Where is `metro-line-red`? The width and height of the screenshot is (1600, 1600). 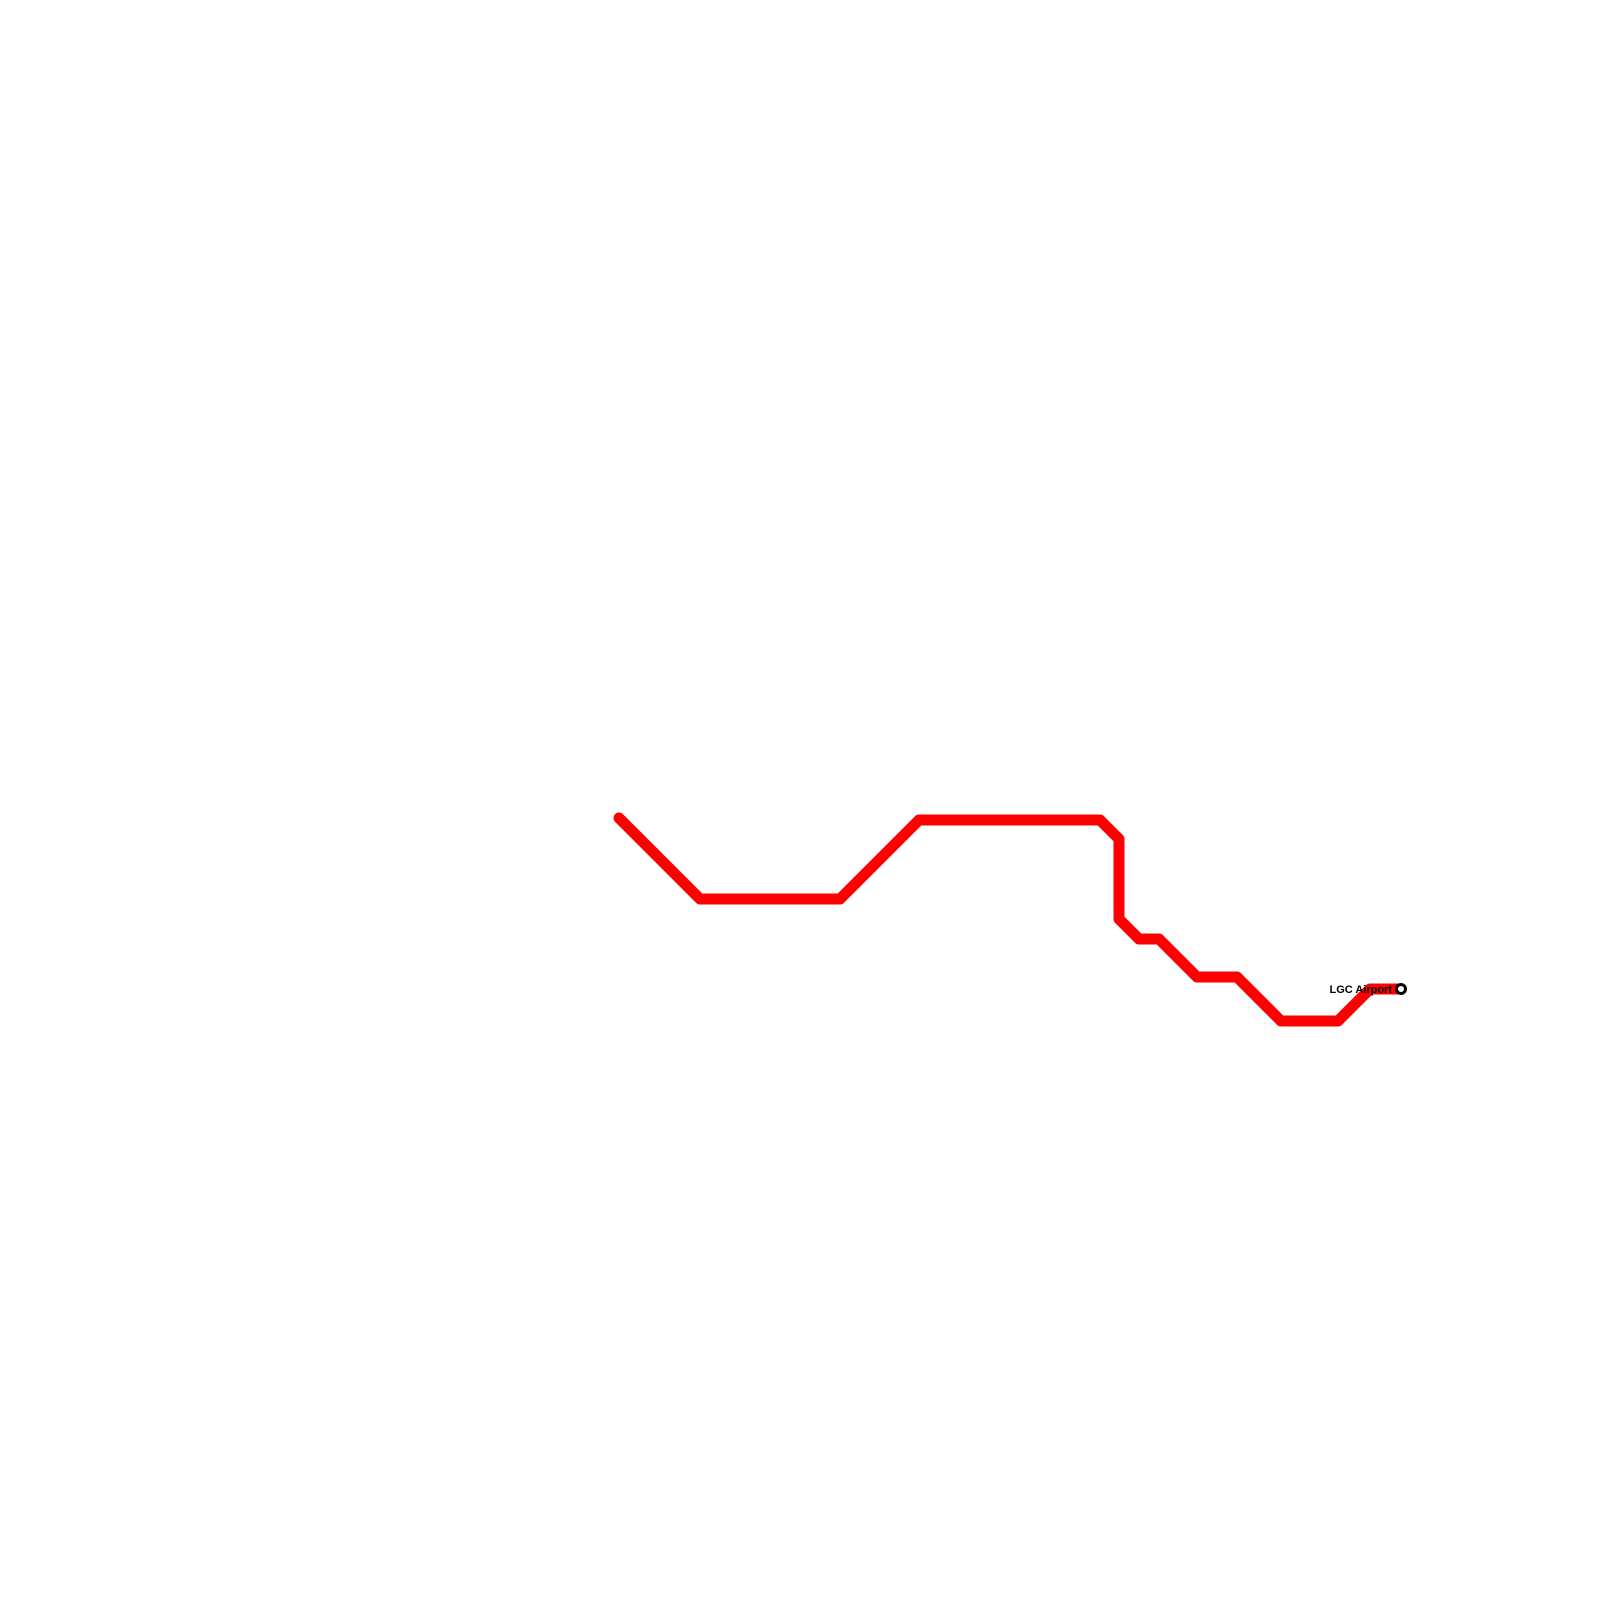
metro-line-red is located at coordinates (1010, 919).